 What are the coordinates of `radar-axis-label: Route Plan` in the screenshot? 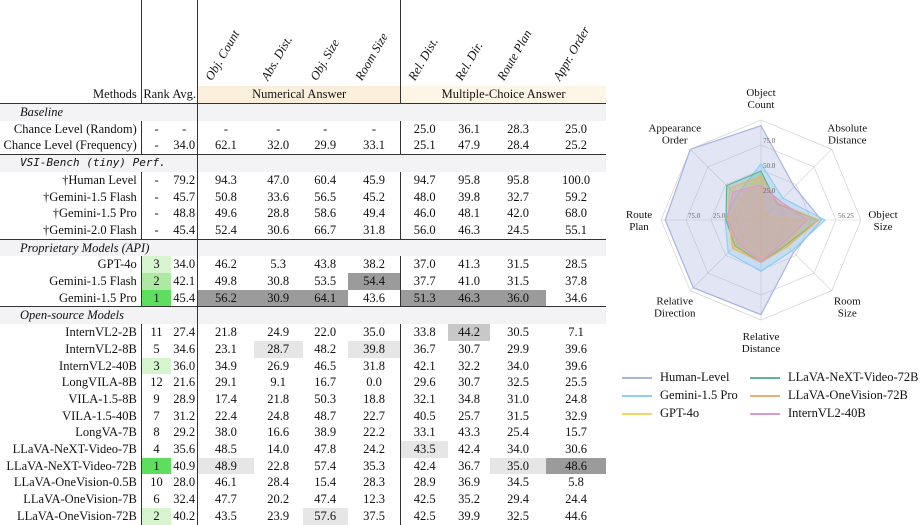 It's located at (639, 221).